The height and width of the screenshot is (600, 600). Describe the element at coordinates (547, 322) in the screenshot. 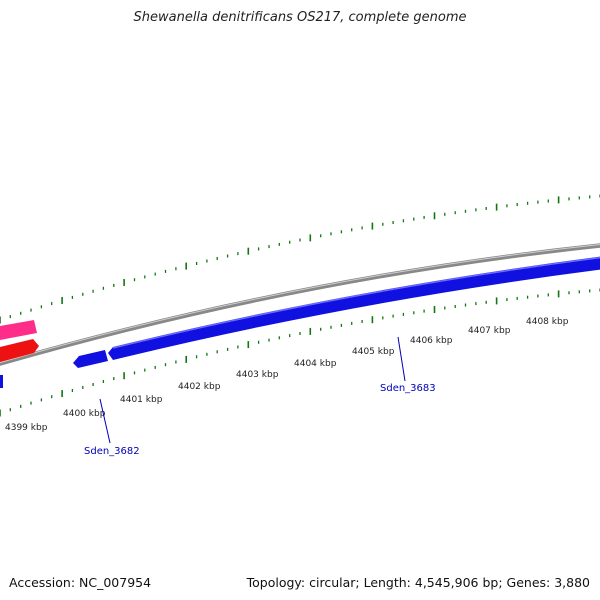

I see `scale-label: 4408 kbp` at that location.